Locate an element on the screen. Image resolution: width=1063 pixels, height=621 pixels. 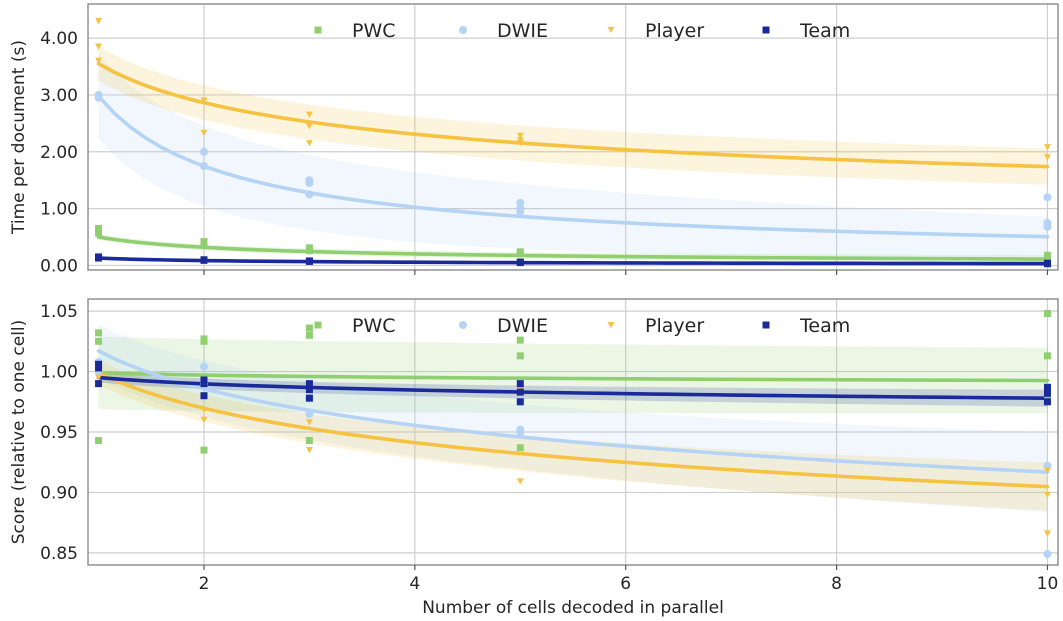
x-tick-label: 2 is located at coordinates (204, 584).